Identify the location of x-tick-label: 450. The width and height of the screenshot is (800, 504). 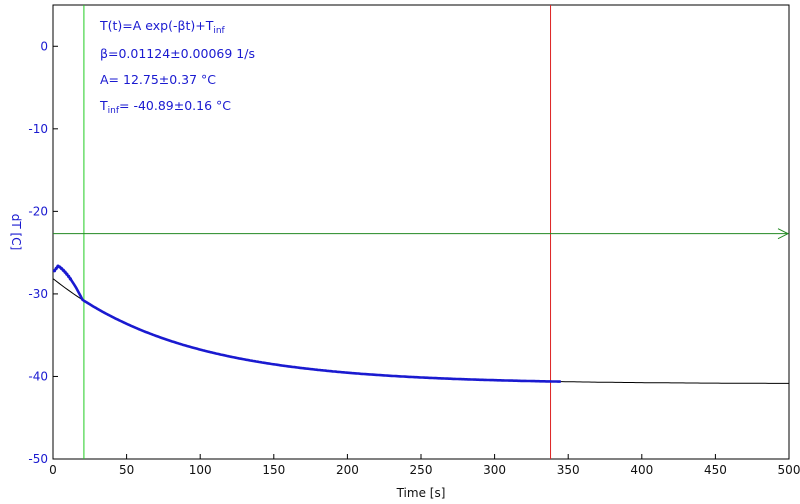
(715, 470).